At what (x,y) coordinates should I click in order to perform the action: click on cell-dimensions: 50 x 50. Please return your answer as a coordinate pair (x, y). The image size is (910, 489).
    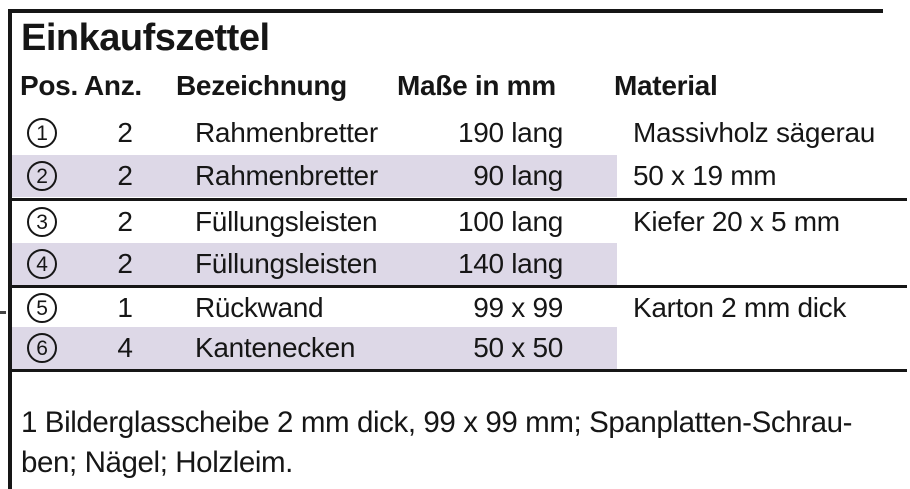
    Looking at the image, I should click on (518, 347).